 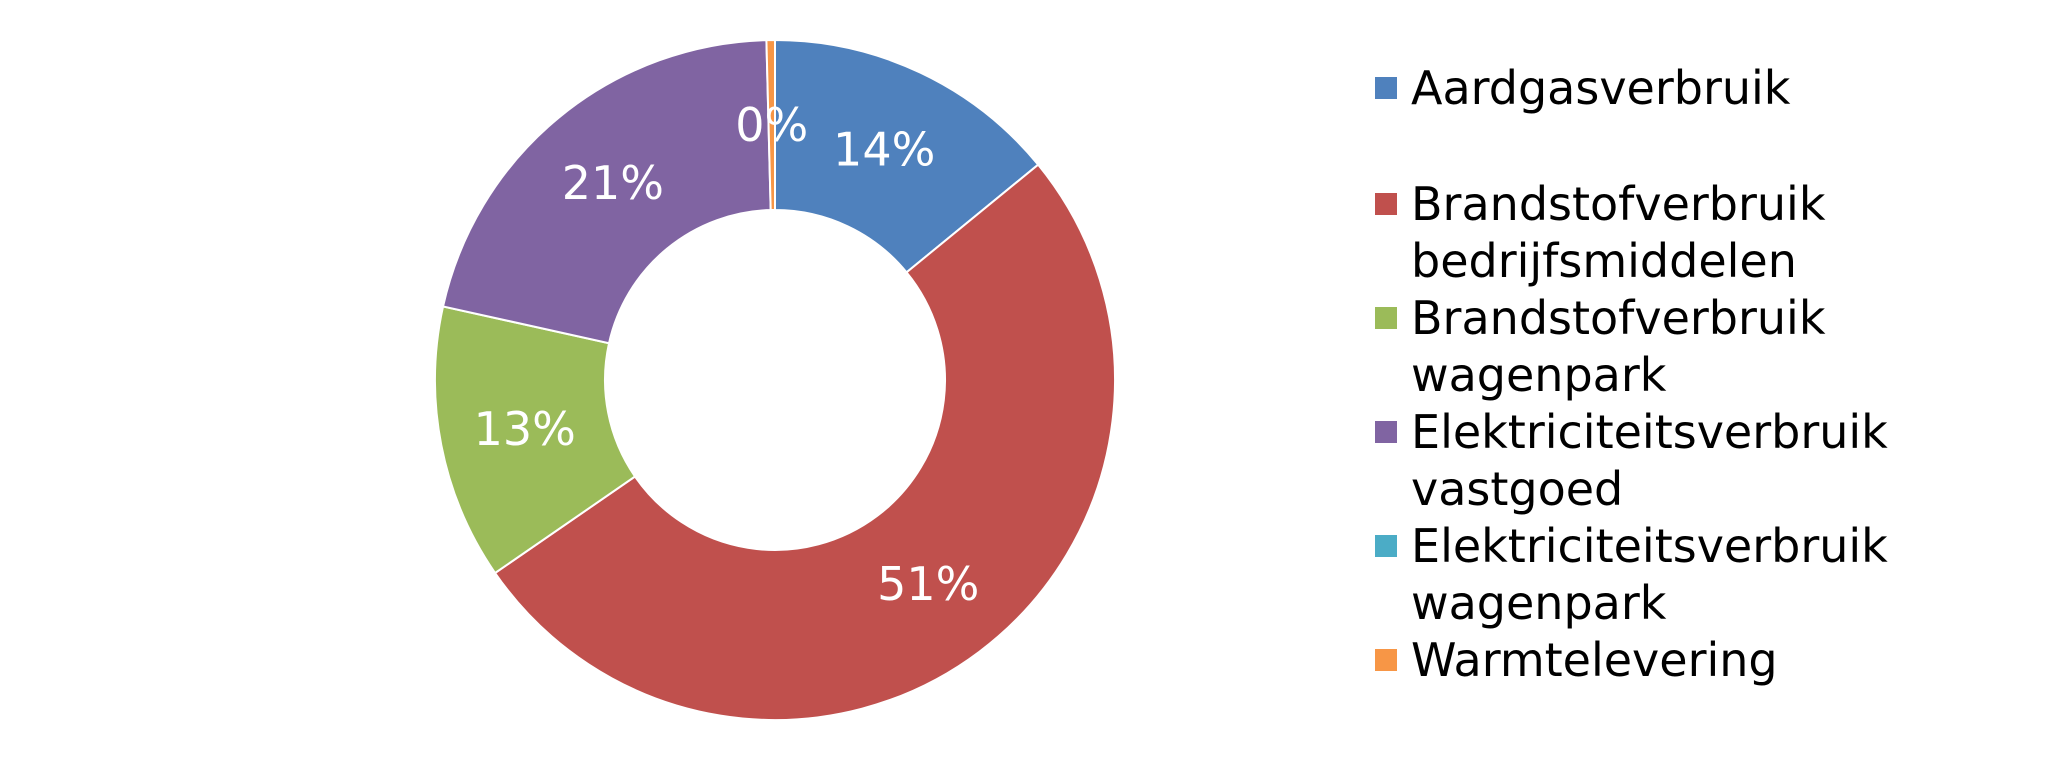 I want to click on slice-elektriciteitsverbruik-vastgoed, so click(x=606, y=192).